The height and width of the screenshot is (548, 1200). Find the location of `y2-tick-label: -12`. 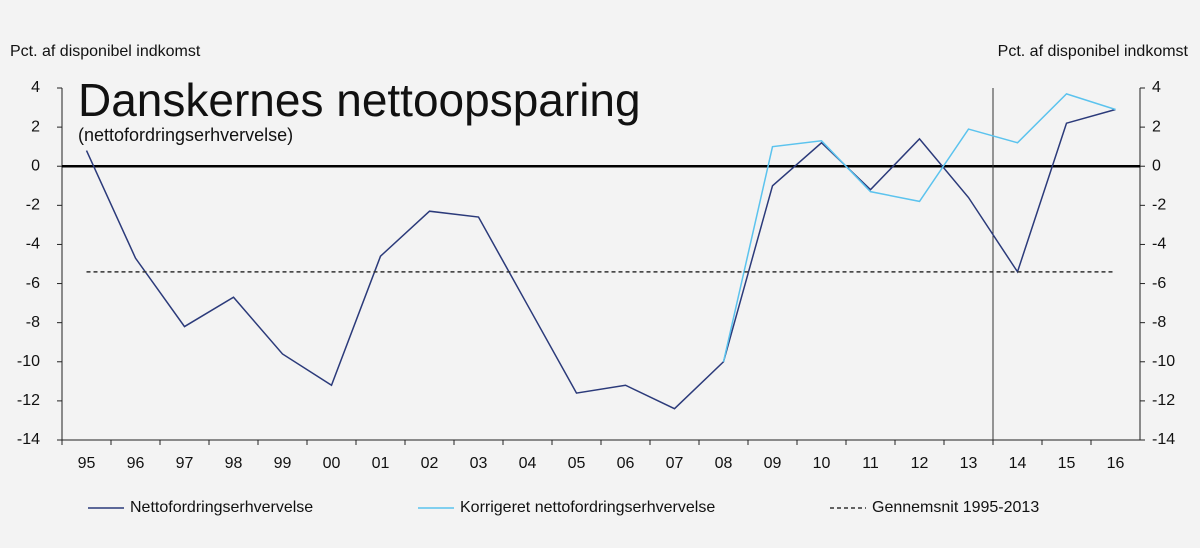

y2-tick-label: -12 is located at coordinates (1163, 400).